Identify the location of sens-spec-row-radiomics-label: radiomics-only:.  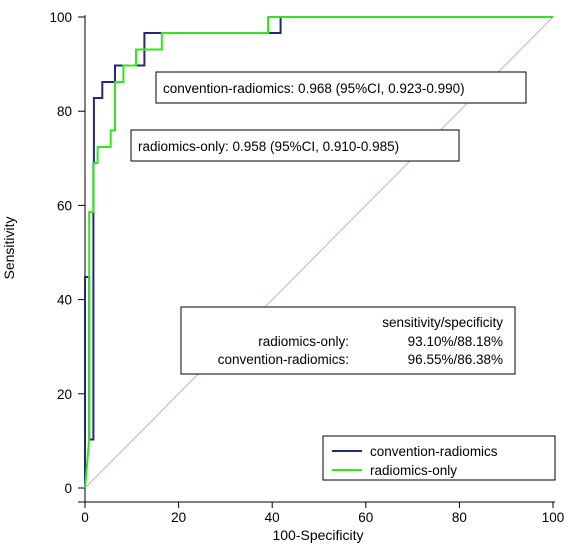
(303, 341).